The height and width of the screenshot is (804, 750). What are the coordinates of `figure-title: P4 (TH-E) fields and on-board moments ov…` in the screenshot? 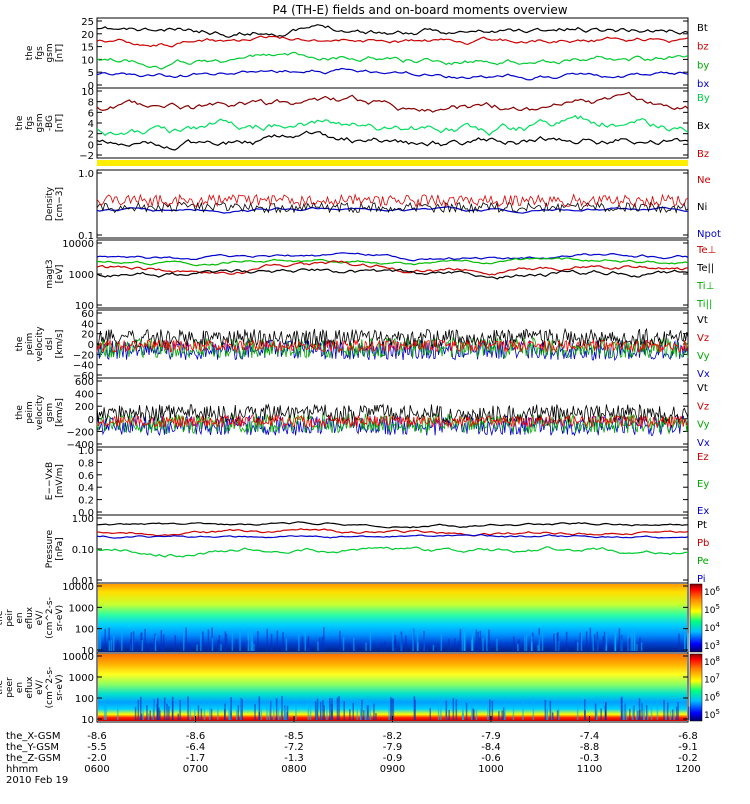 It's located at (419, 10).